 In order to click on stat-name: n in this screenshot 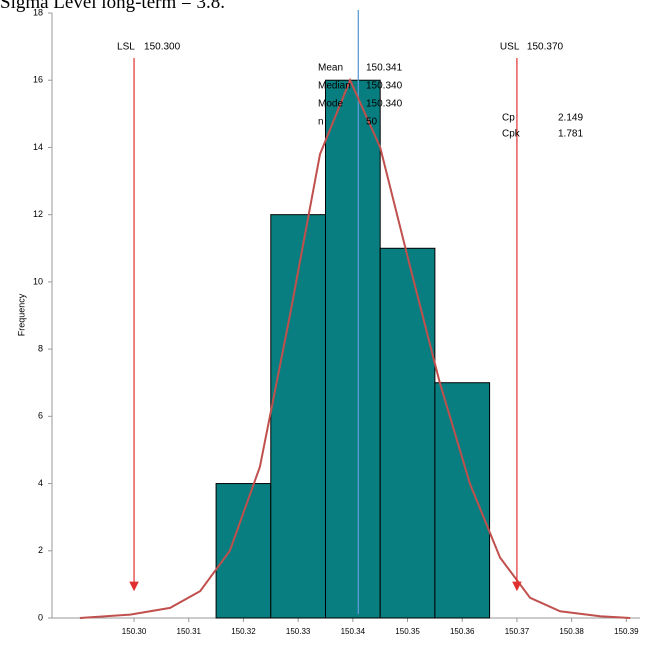, I will do `click(321, 122)`.